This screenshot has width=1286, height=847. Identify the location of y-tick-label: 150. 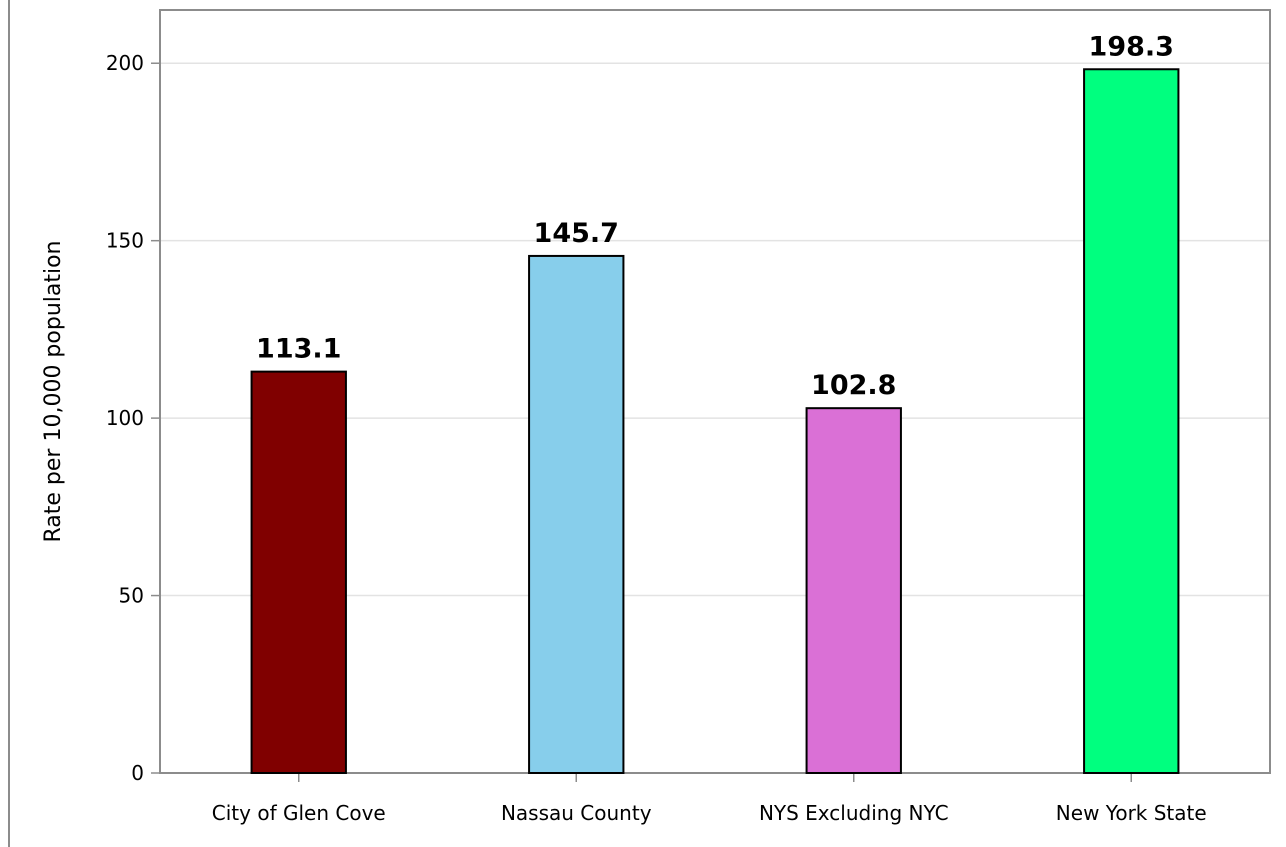
(125, 241).